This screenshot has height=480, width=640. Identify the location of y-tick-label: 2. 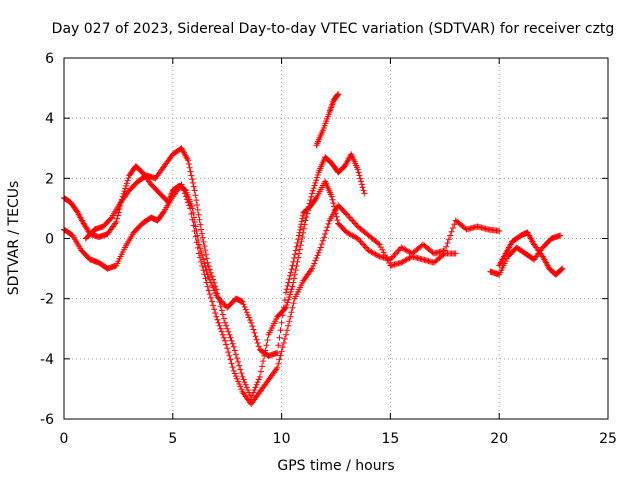
(49, 179).